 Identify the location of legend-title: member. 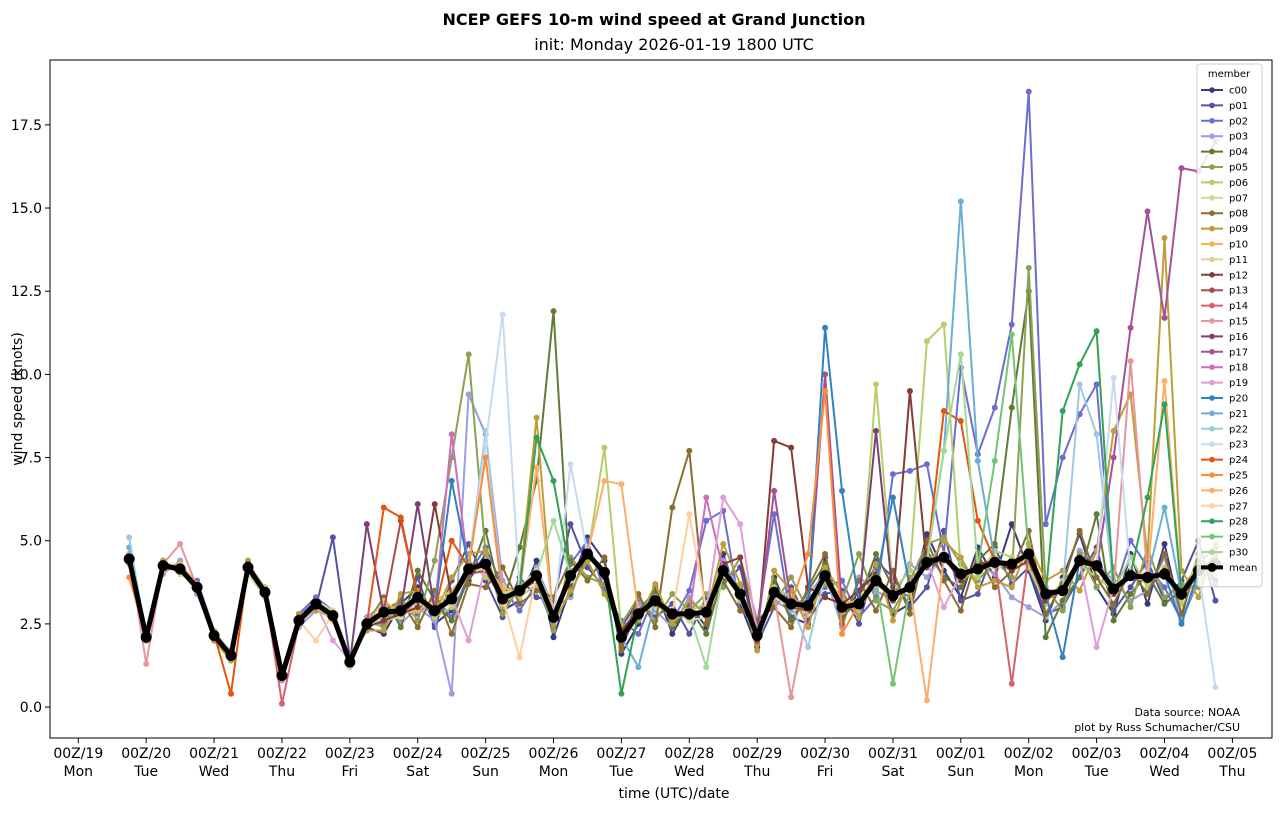
(1229, 74).